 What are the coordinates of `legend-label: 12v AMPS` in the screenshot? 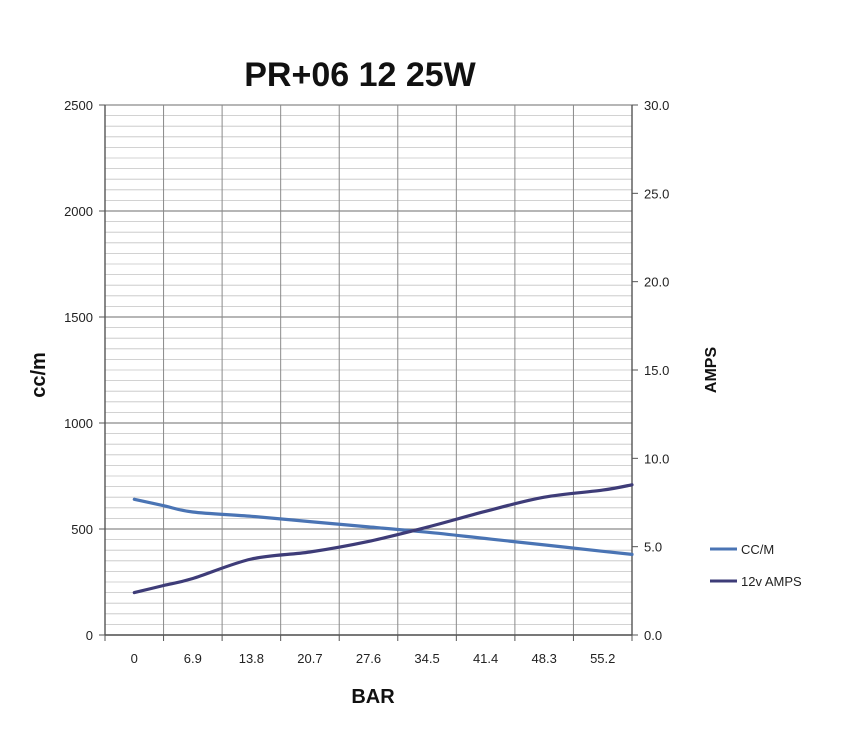 It's located at (771, 581).